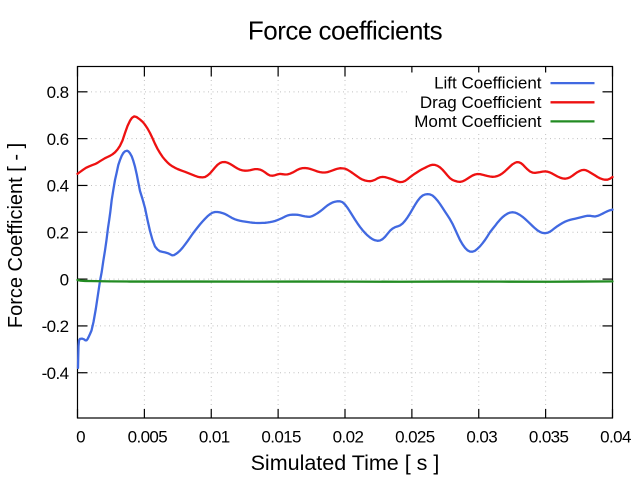 The image size is (640, 480). Describe the element at coordinates (478, 121) in the screenshot. I see `svg-text: Momt Coefficient` at that location.